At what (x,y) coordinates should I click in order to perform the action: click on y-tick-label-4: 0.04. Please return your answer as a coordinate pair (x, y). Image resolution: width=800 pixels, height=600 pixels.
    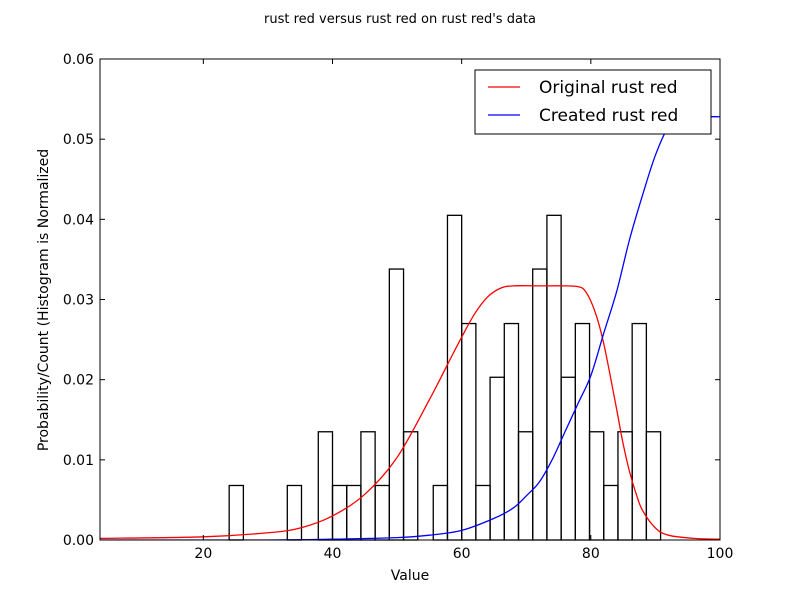
    Looking at the image, I should click on (78, 220).